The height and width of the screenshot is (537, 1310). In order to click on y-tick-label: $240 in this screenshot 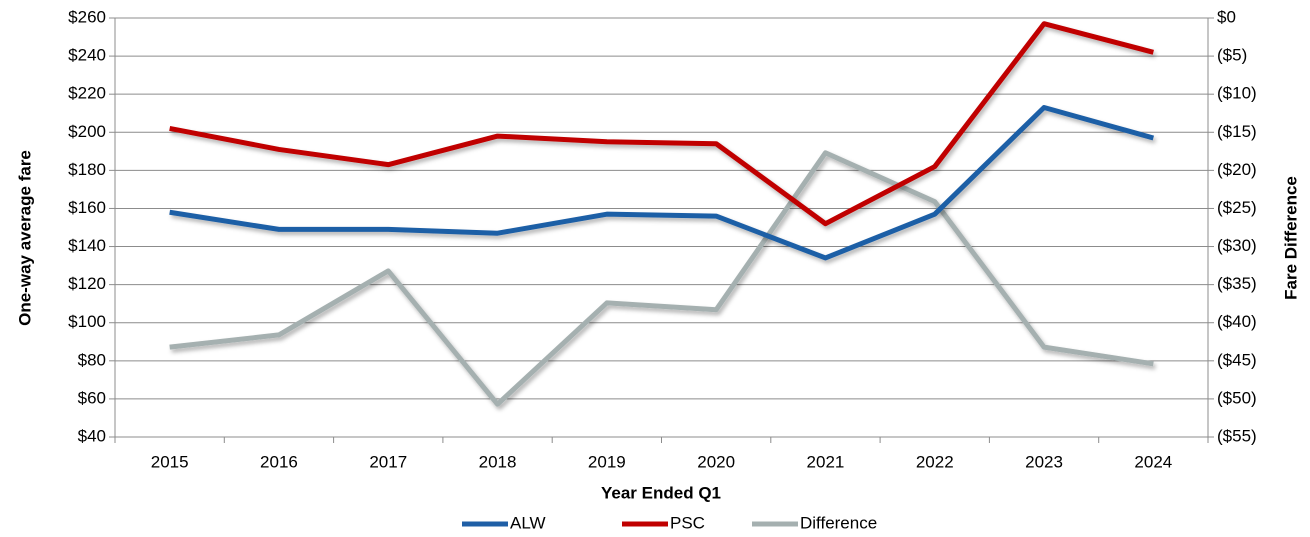, I will do `click(87, 55)`.